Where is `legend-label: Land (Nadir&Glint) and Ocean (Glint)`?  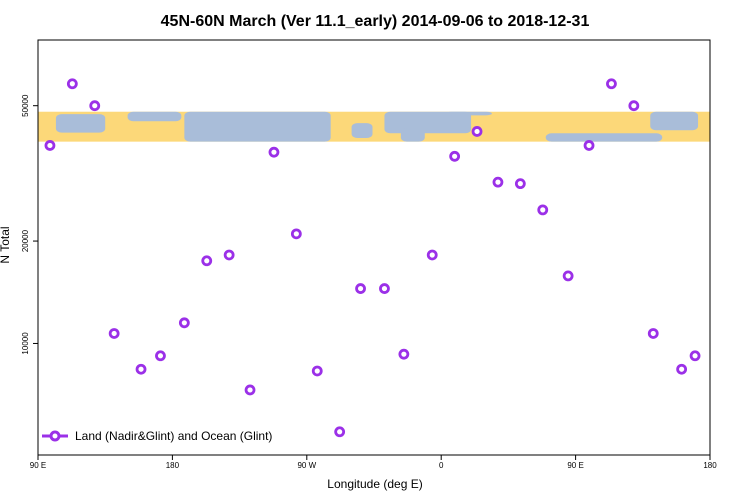
legend-label: Land (Nadir&Glint) and Ocean (Glint) is located at coordinates (173, 436).